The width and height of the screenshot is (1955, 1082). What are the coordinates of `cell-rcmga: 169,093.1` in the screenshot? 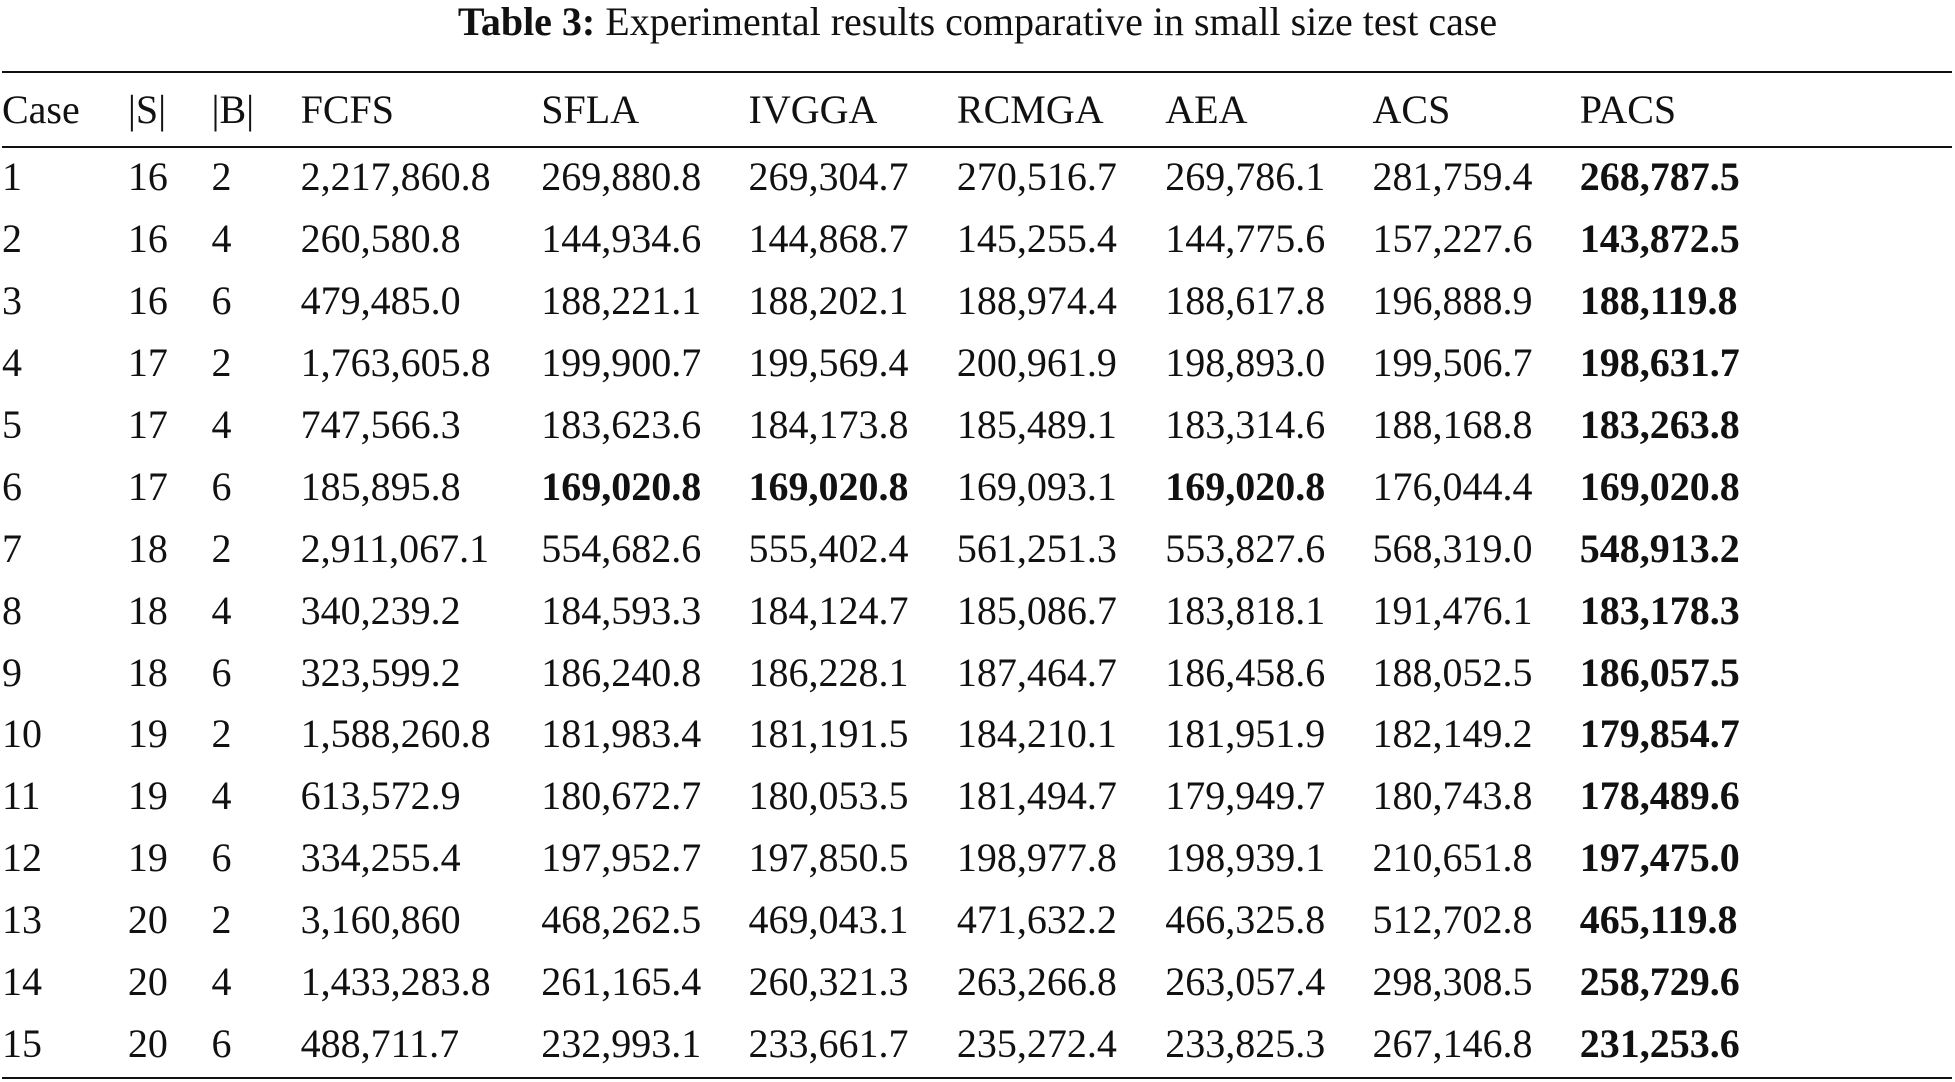 It's located at (1036, 486).